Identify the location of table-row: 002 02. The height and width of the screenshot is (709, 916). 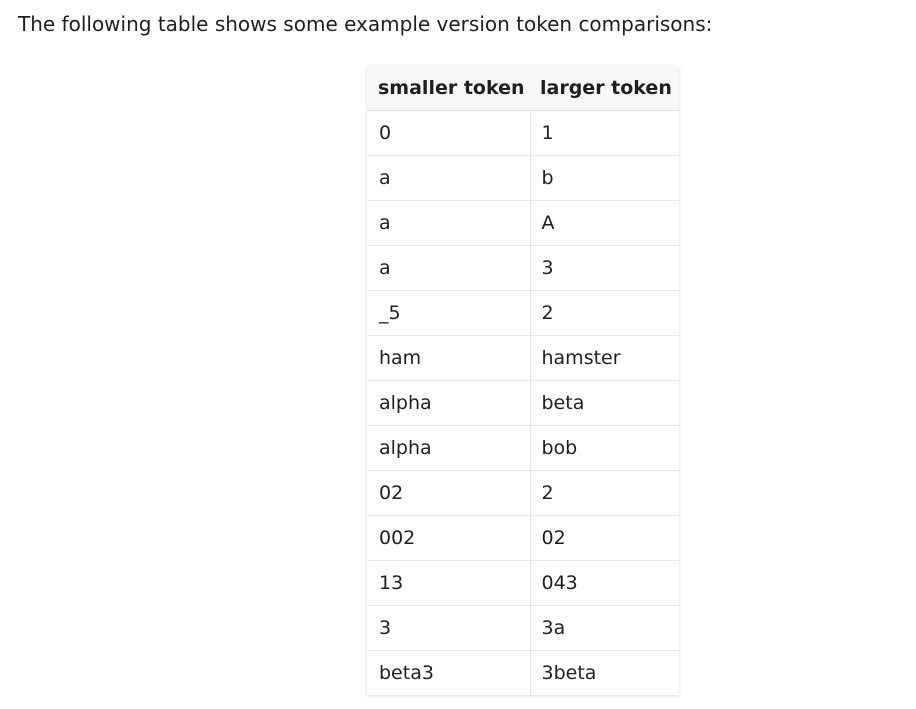
(523, 538).